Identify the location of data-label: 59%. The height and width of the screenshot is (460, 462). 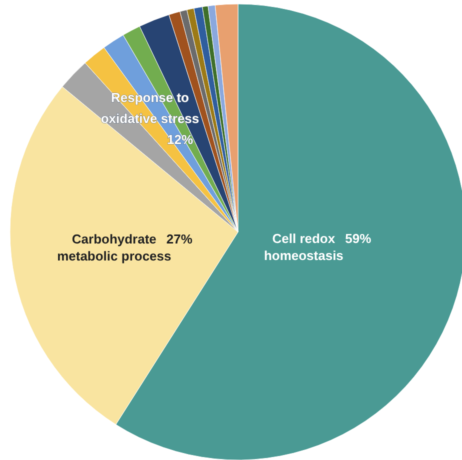
(358, 238).